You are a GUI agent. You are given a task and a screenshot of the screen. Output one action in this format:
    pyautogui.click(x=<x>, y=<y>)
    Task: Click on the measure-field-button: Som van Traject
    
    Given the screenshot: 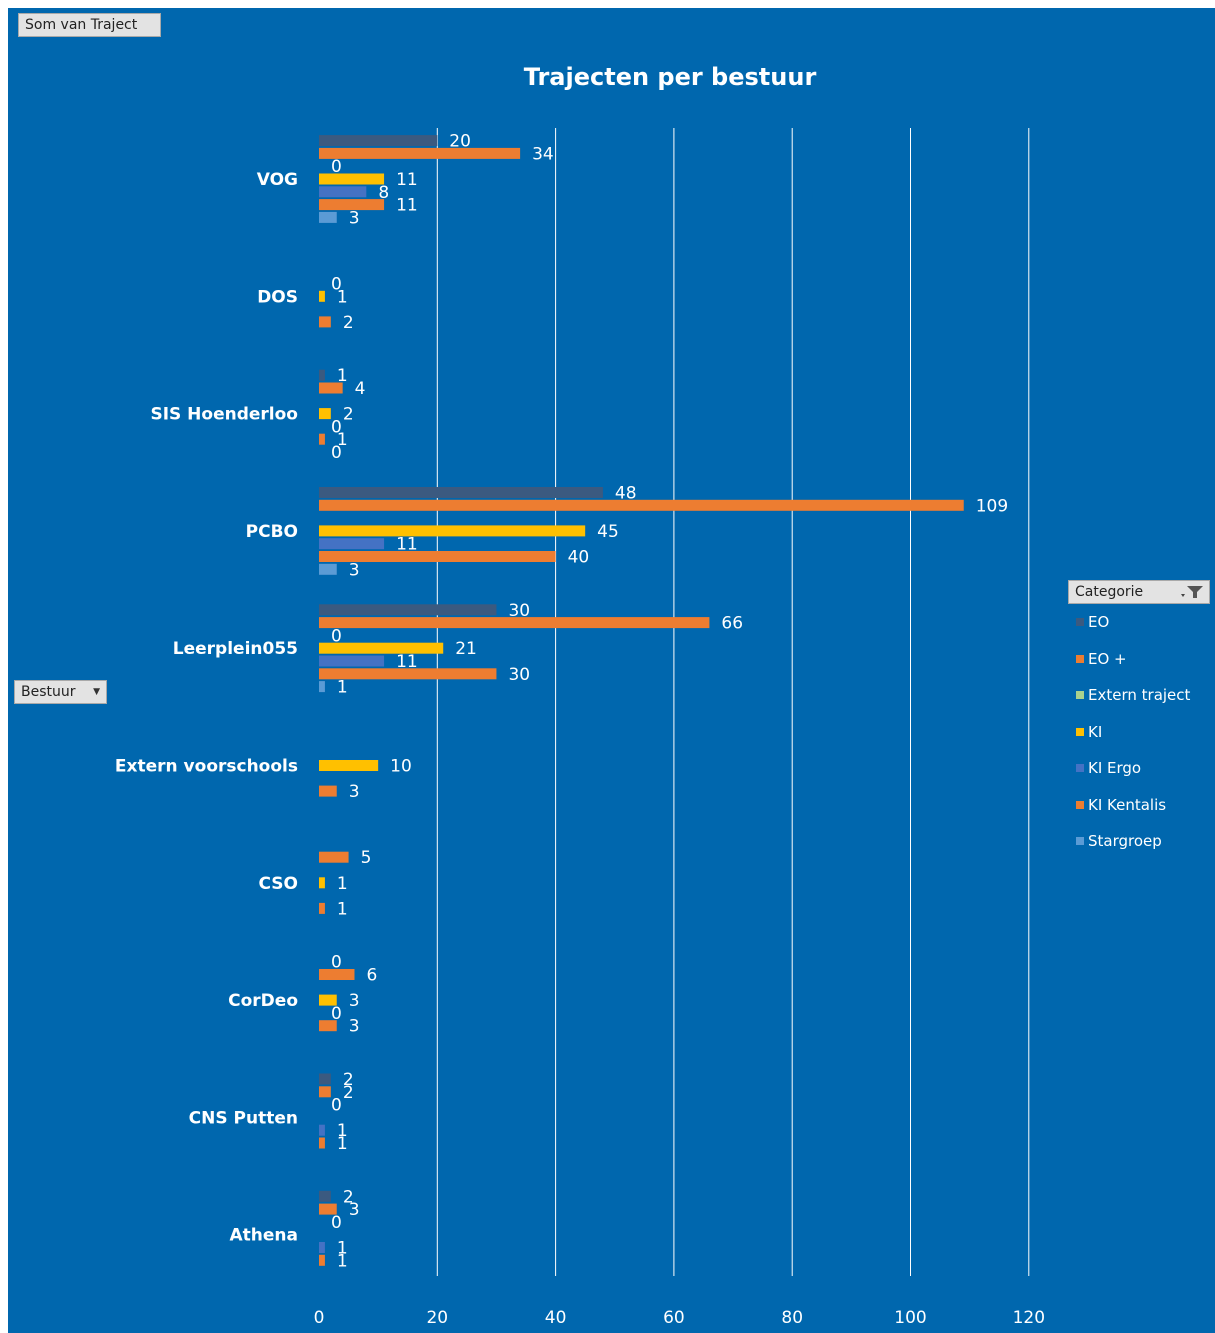 What is the action you would take?
    pyautogui.click(x=89, y=25)
    